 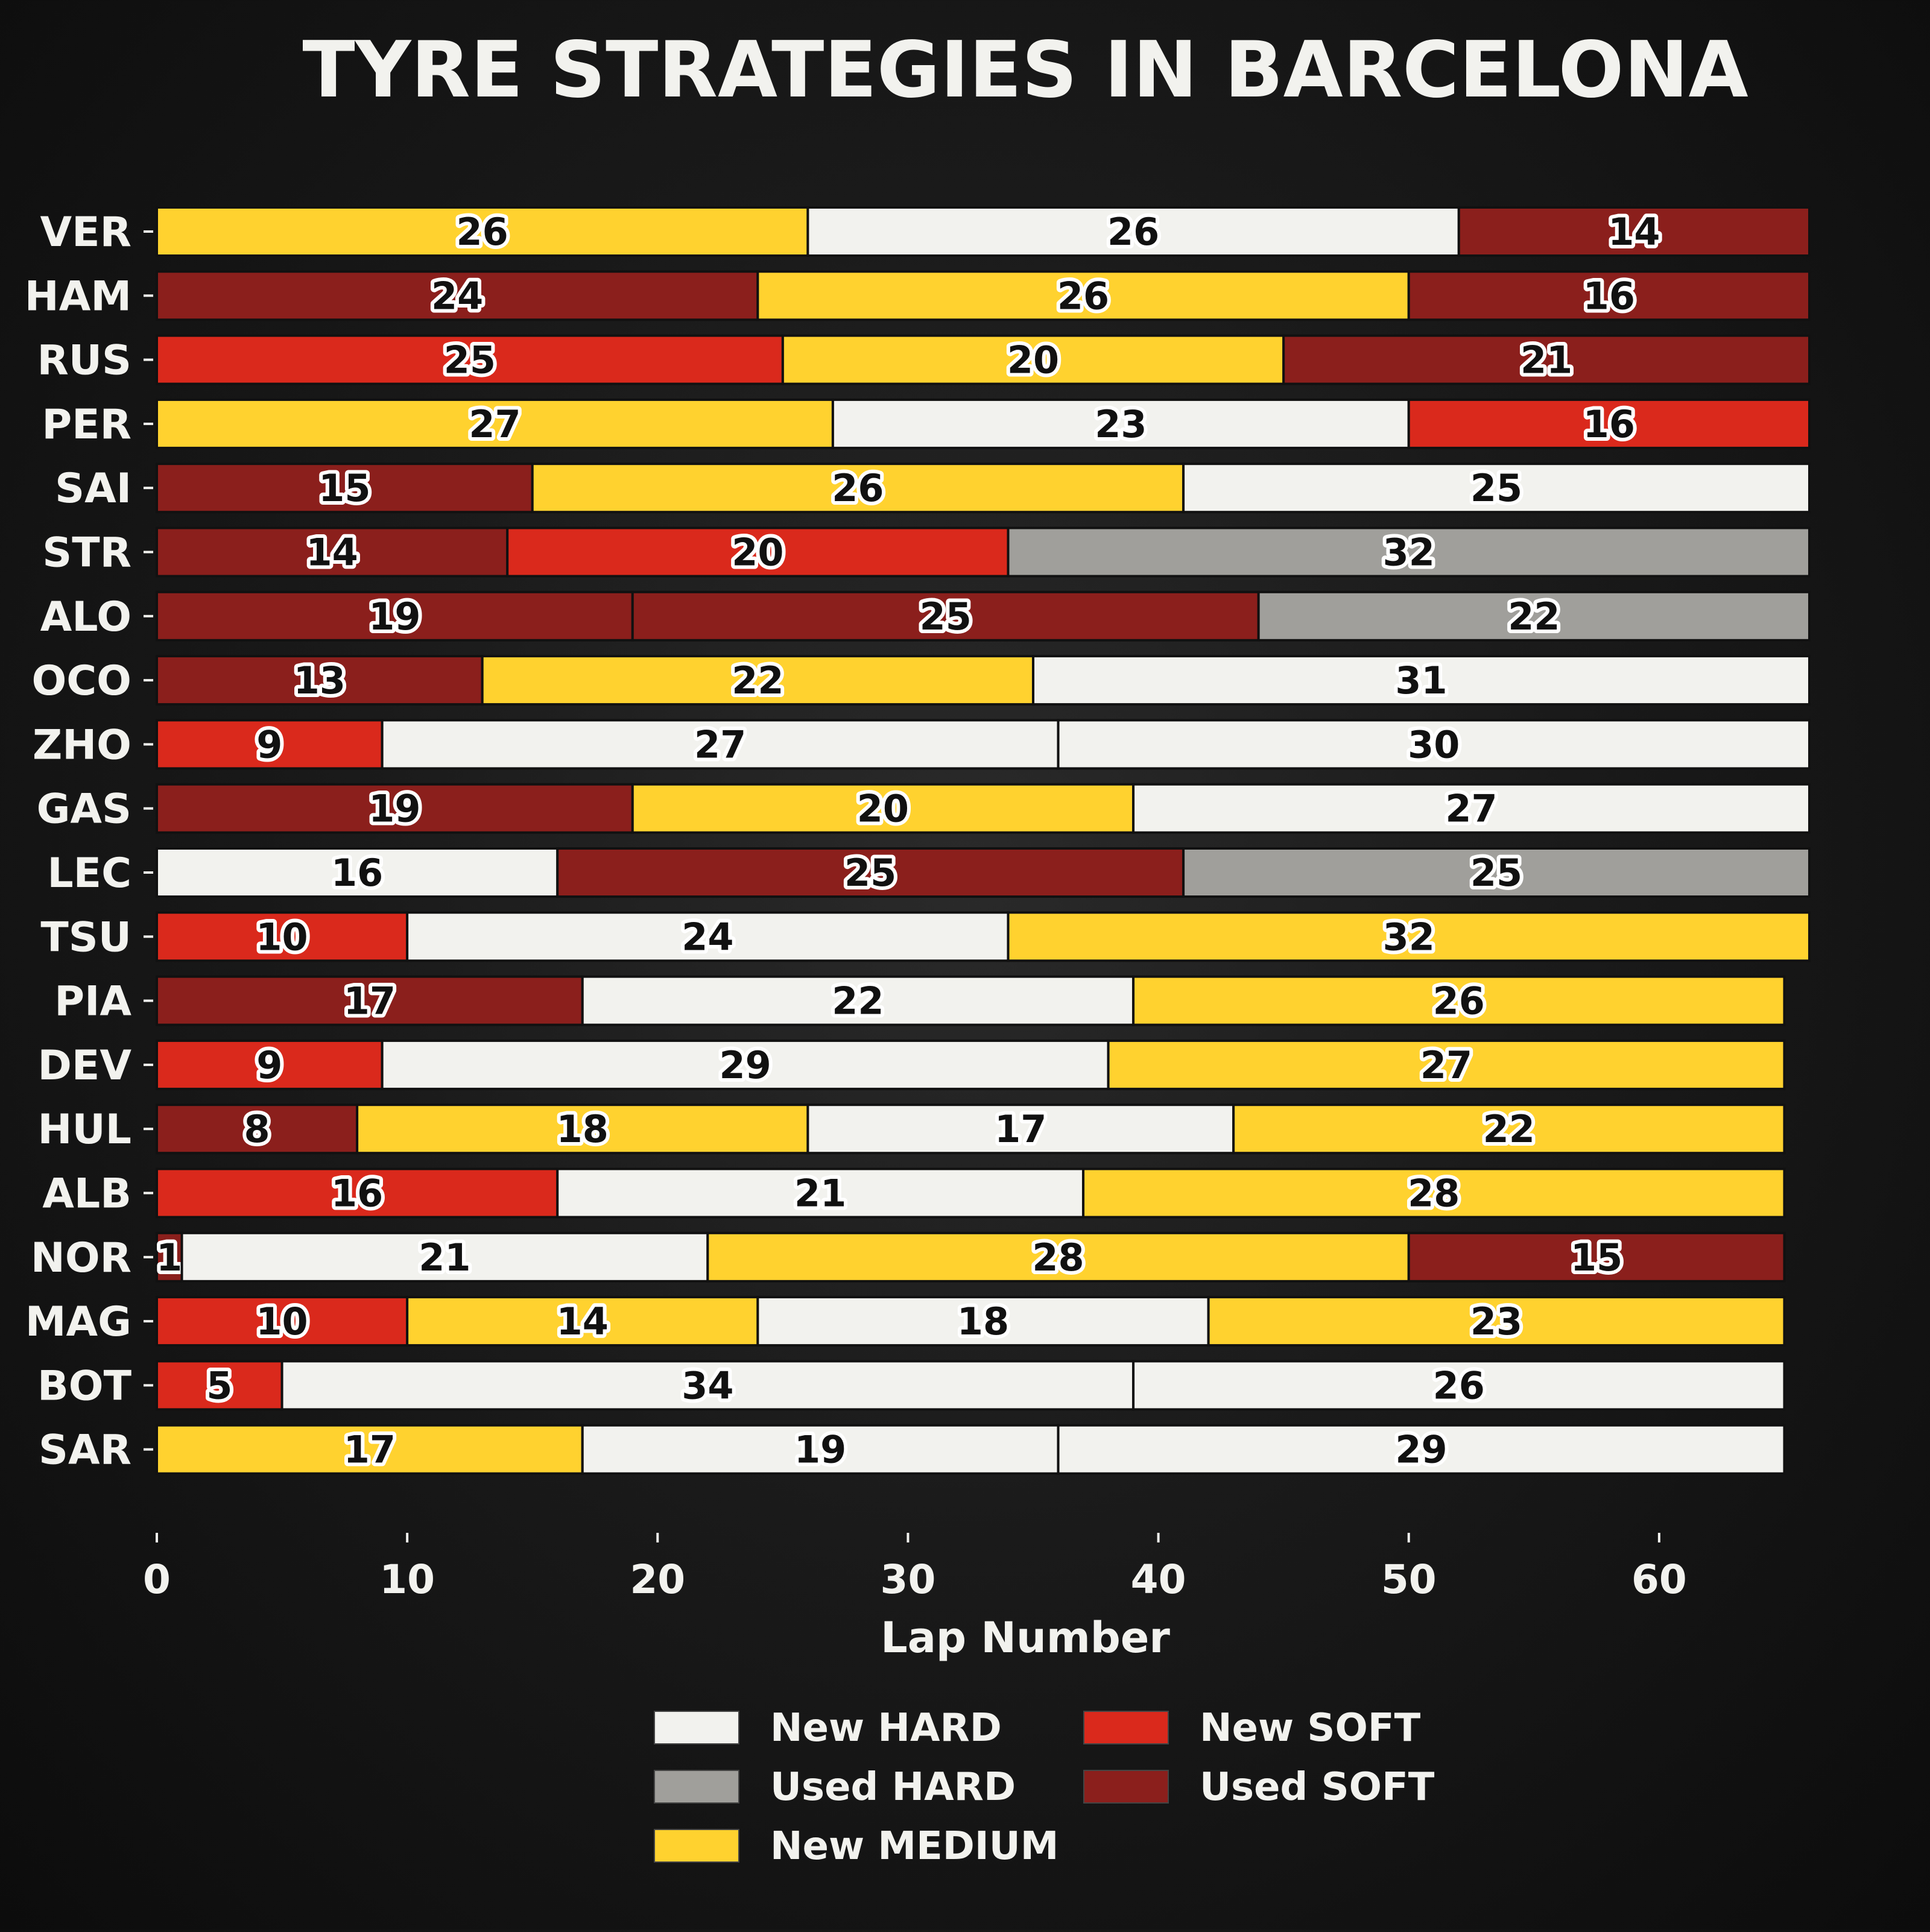 I want to click on driver-label-mag: MAG, so click(x=78, y=1322).